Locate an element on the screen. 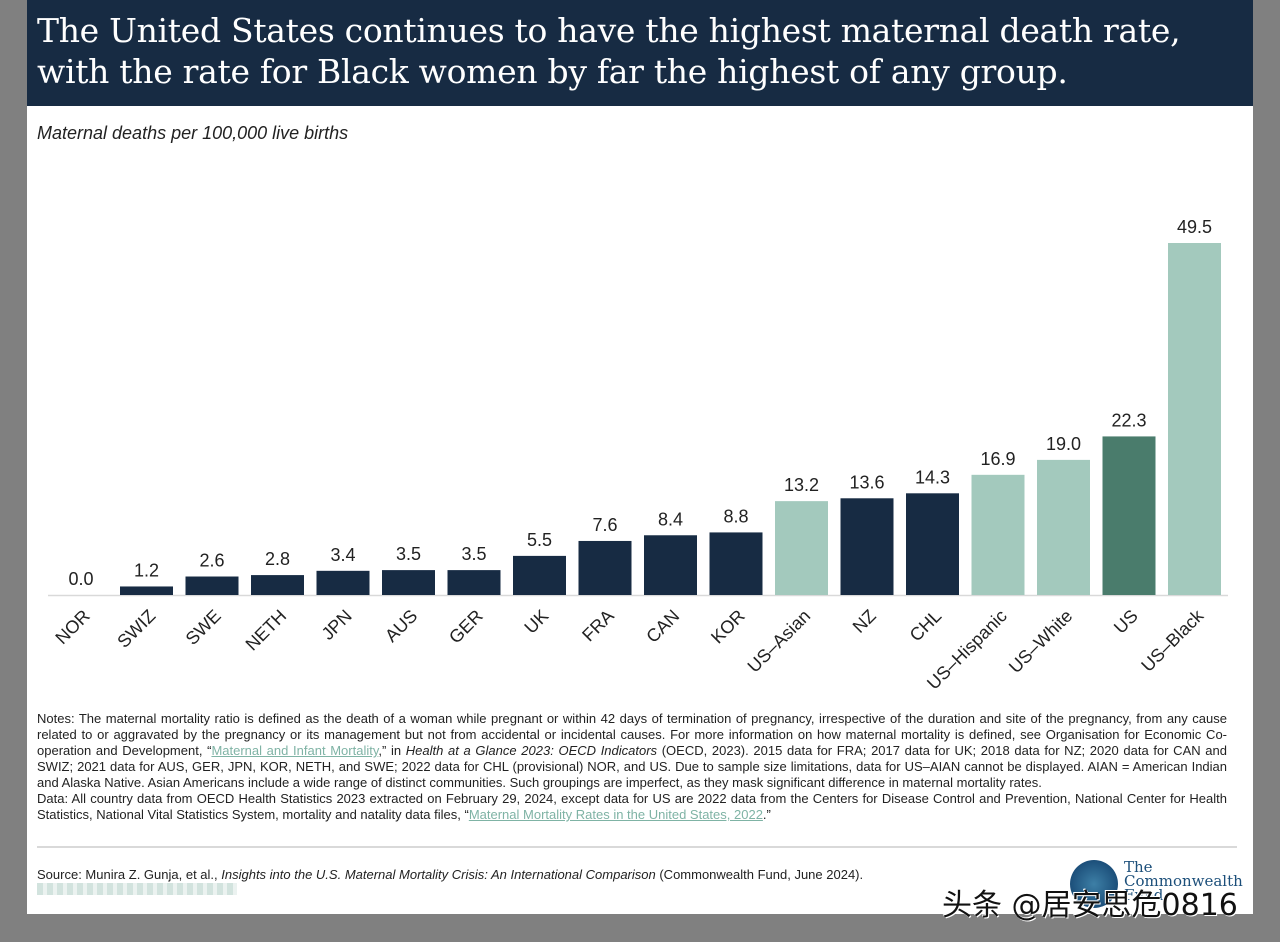 Image resolution: width=1280 pixels, height=942 pixels. category-label: SWIZ is located at coordinates (136, 629).